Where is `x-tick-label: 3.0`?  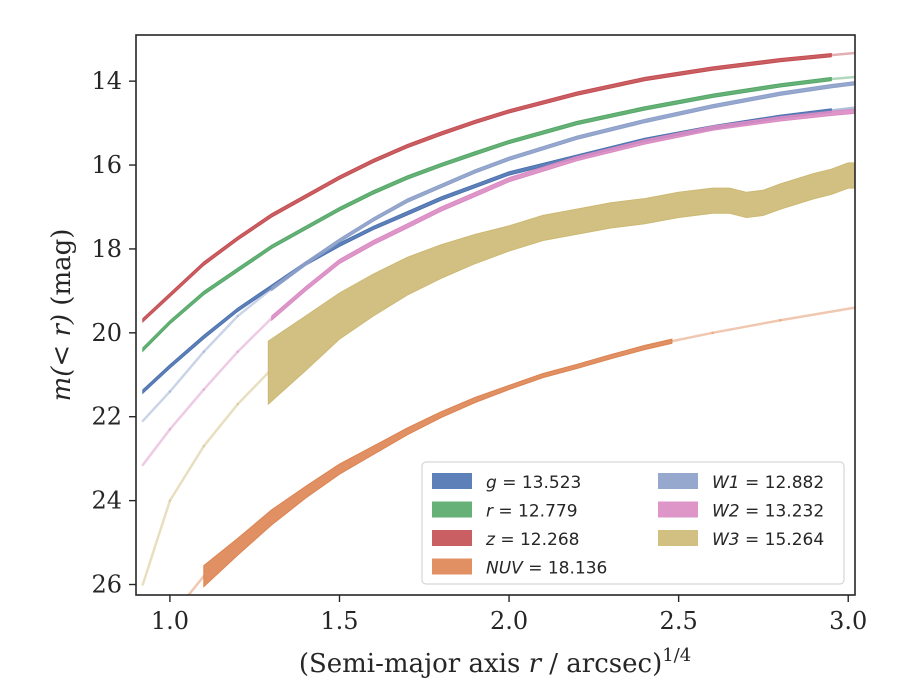
x-tick-label: 3.0 is located at coordinates (848, 621).